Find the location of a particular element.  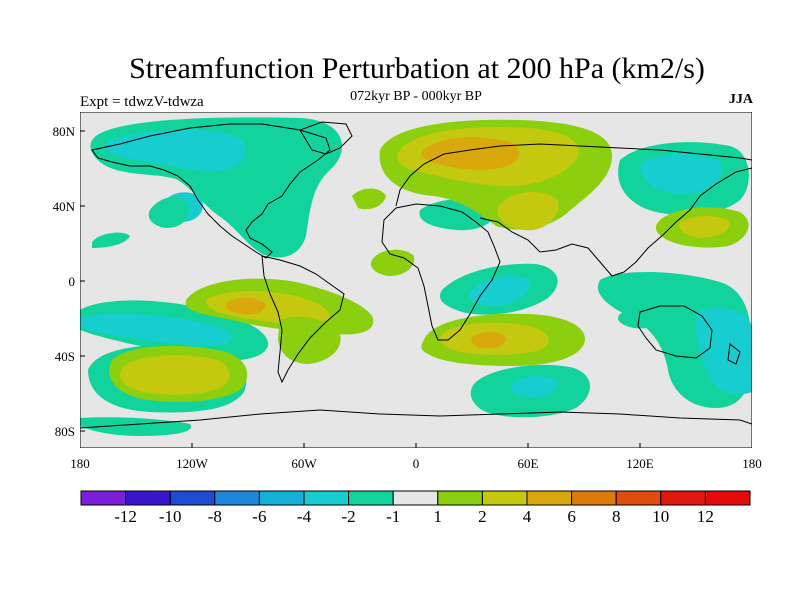

lat-tick-label: 80S is located at coordinates (64, 431).